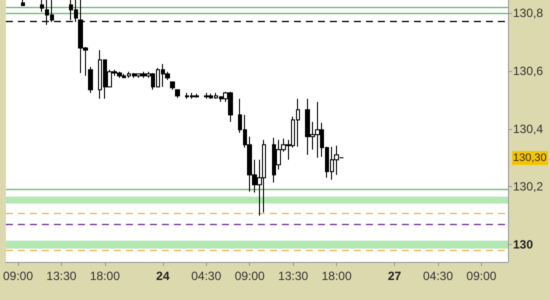 The height and width of the screenshot is (300, 550). Describe the element at coordinates (528, 13) in the screenshot. I see `y-tick-label: 130,8` at that location.